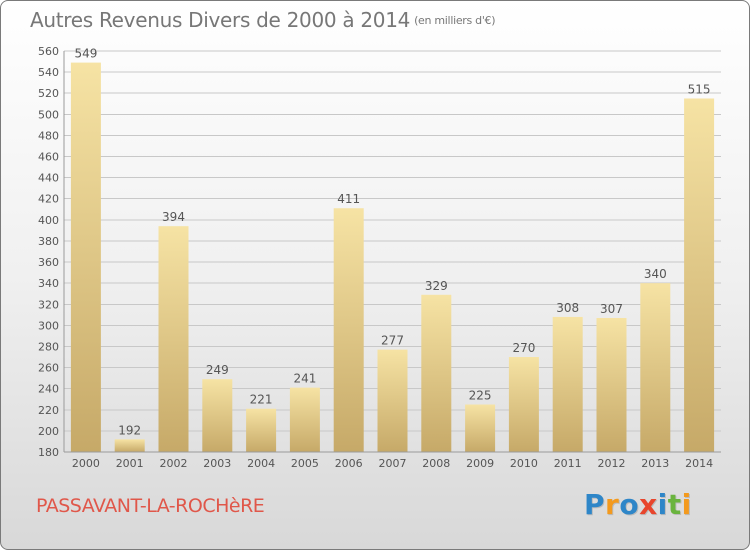  I want to click on y-tick-label: 340, so click(48, 283).